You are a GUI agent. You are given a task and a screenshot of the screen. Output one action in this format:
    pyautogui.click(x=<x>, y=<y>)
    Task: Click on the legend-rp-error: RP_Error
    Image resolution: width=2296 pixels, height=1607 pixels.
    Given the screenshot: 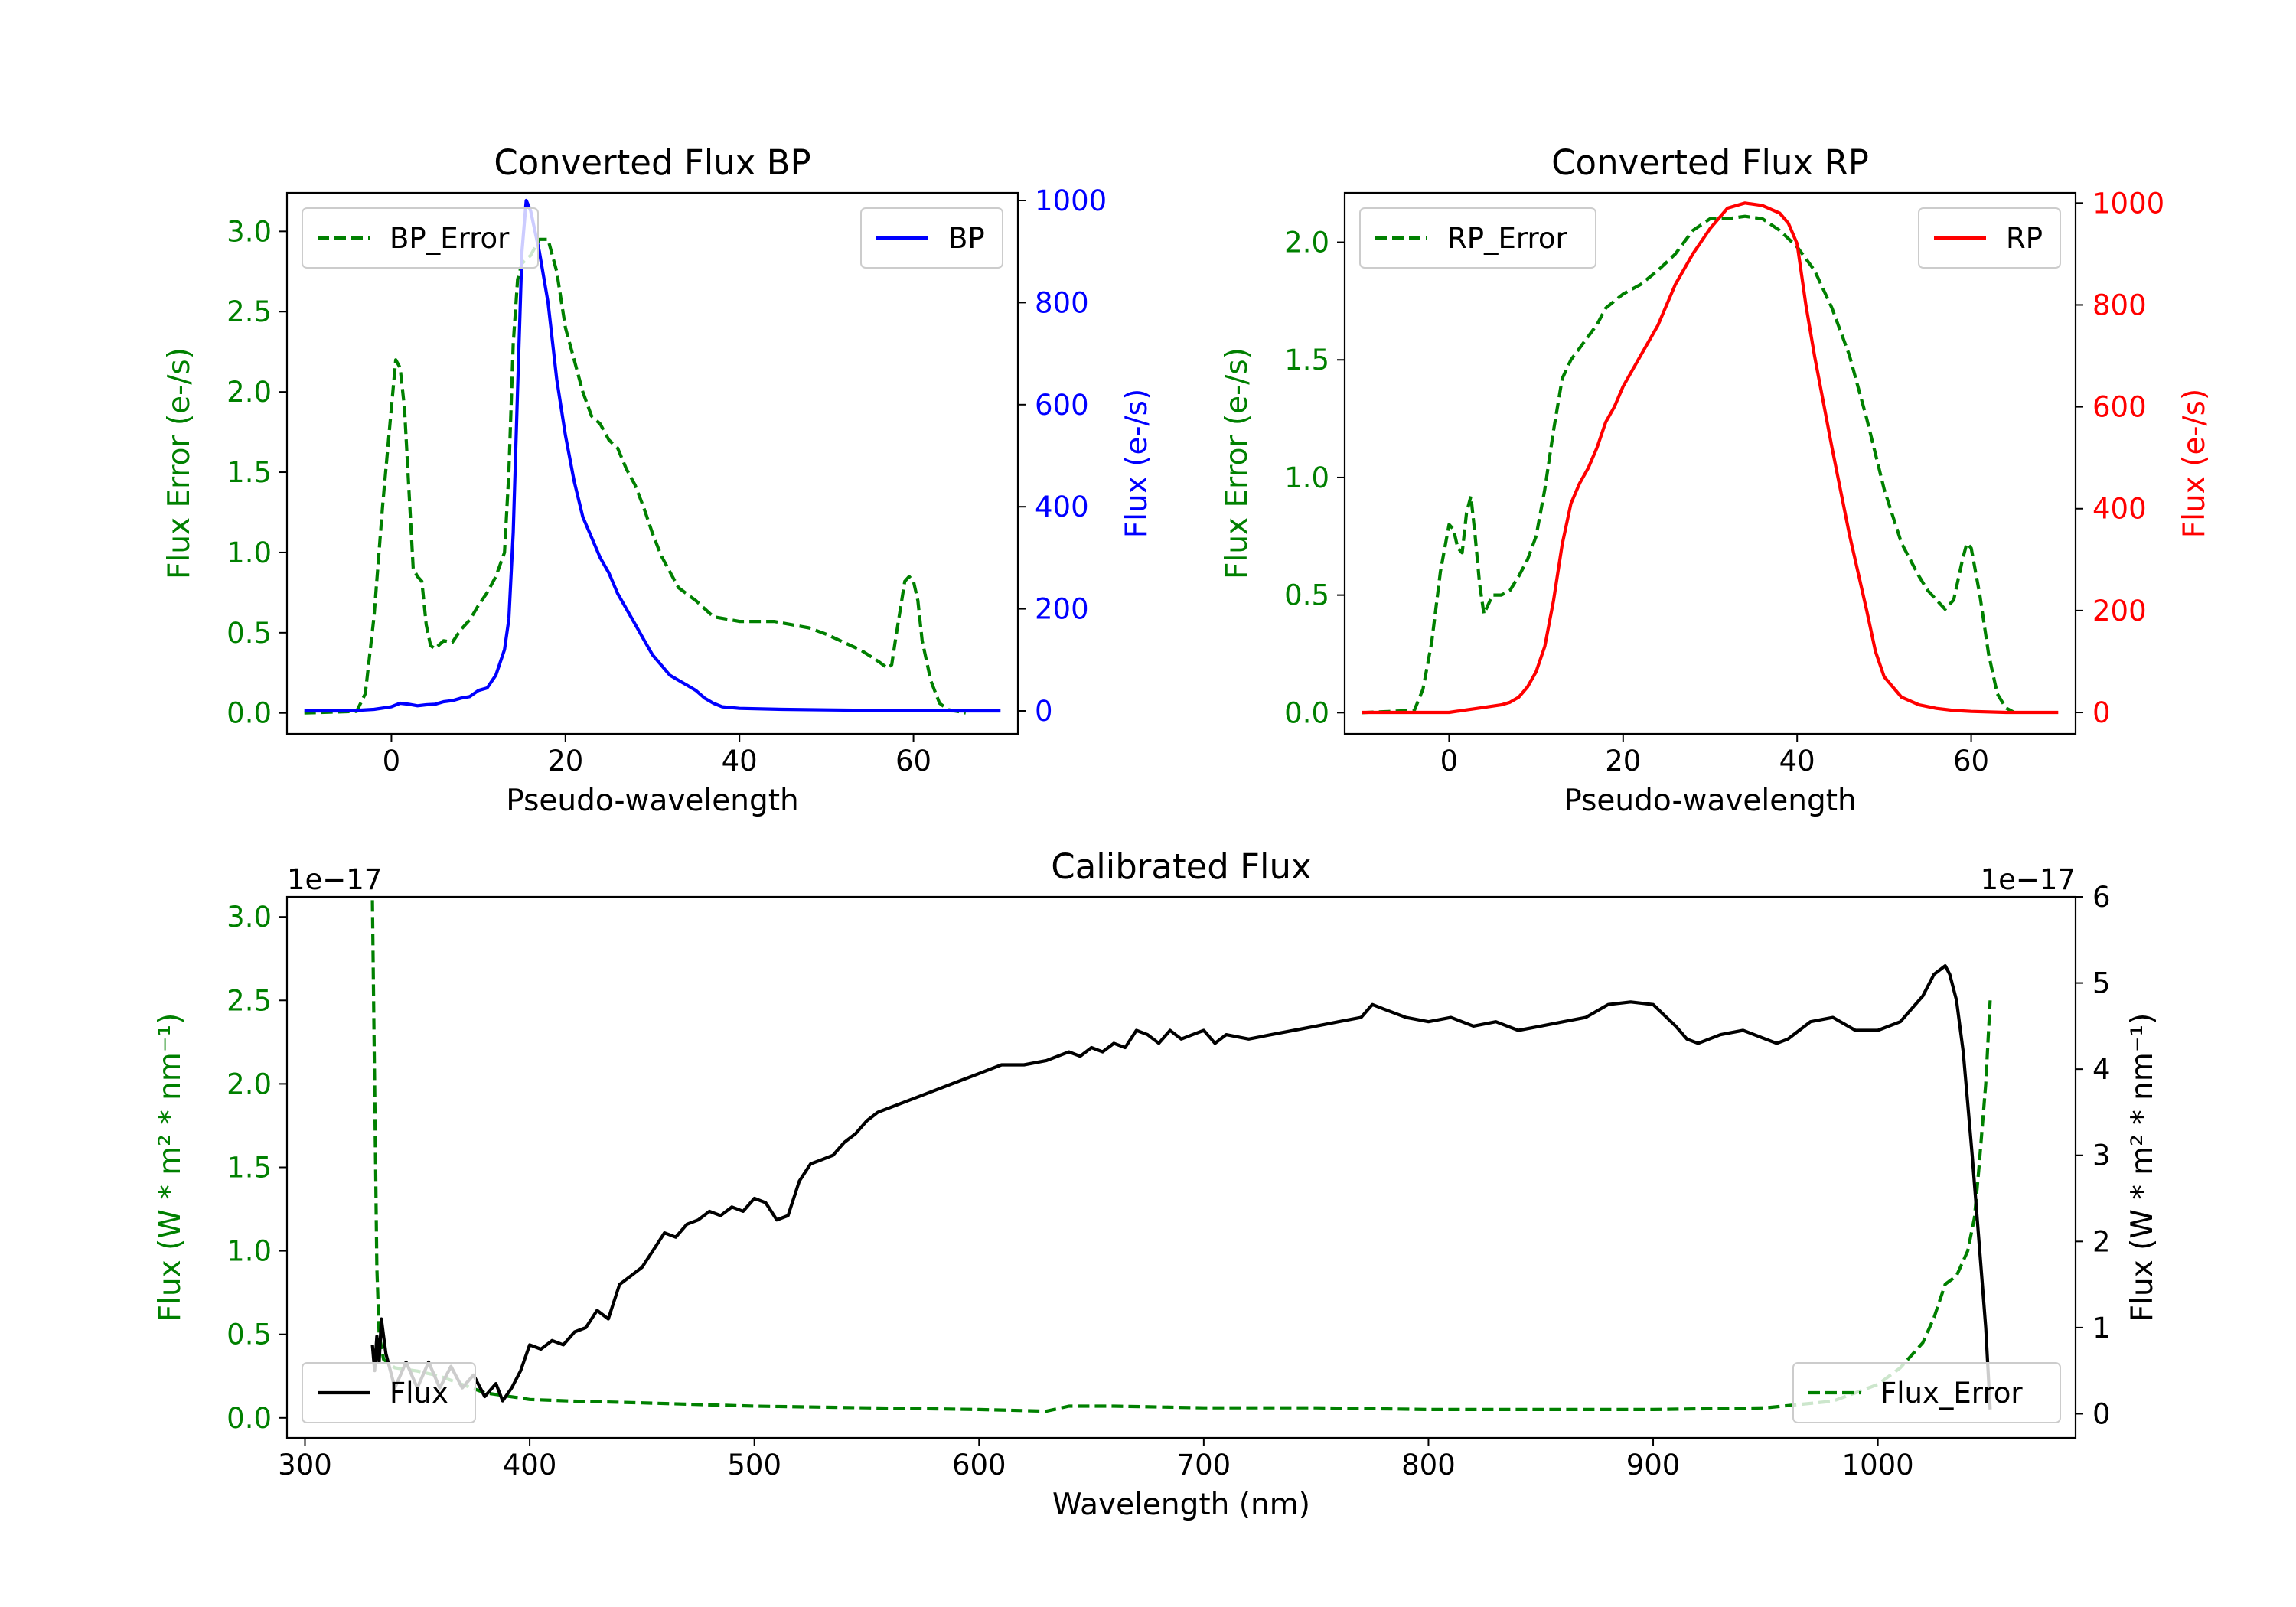 What is the action you would take?
    pyautogui.click(x=1477, y=238)
    